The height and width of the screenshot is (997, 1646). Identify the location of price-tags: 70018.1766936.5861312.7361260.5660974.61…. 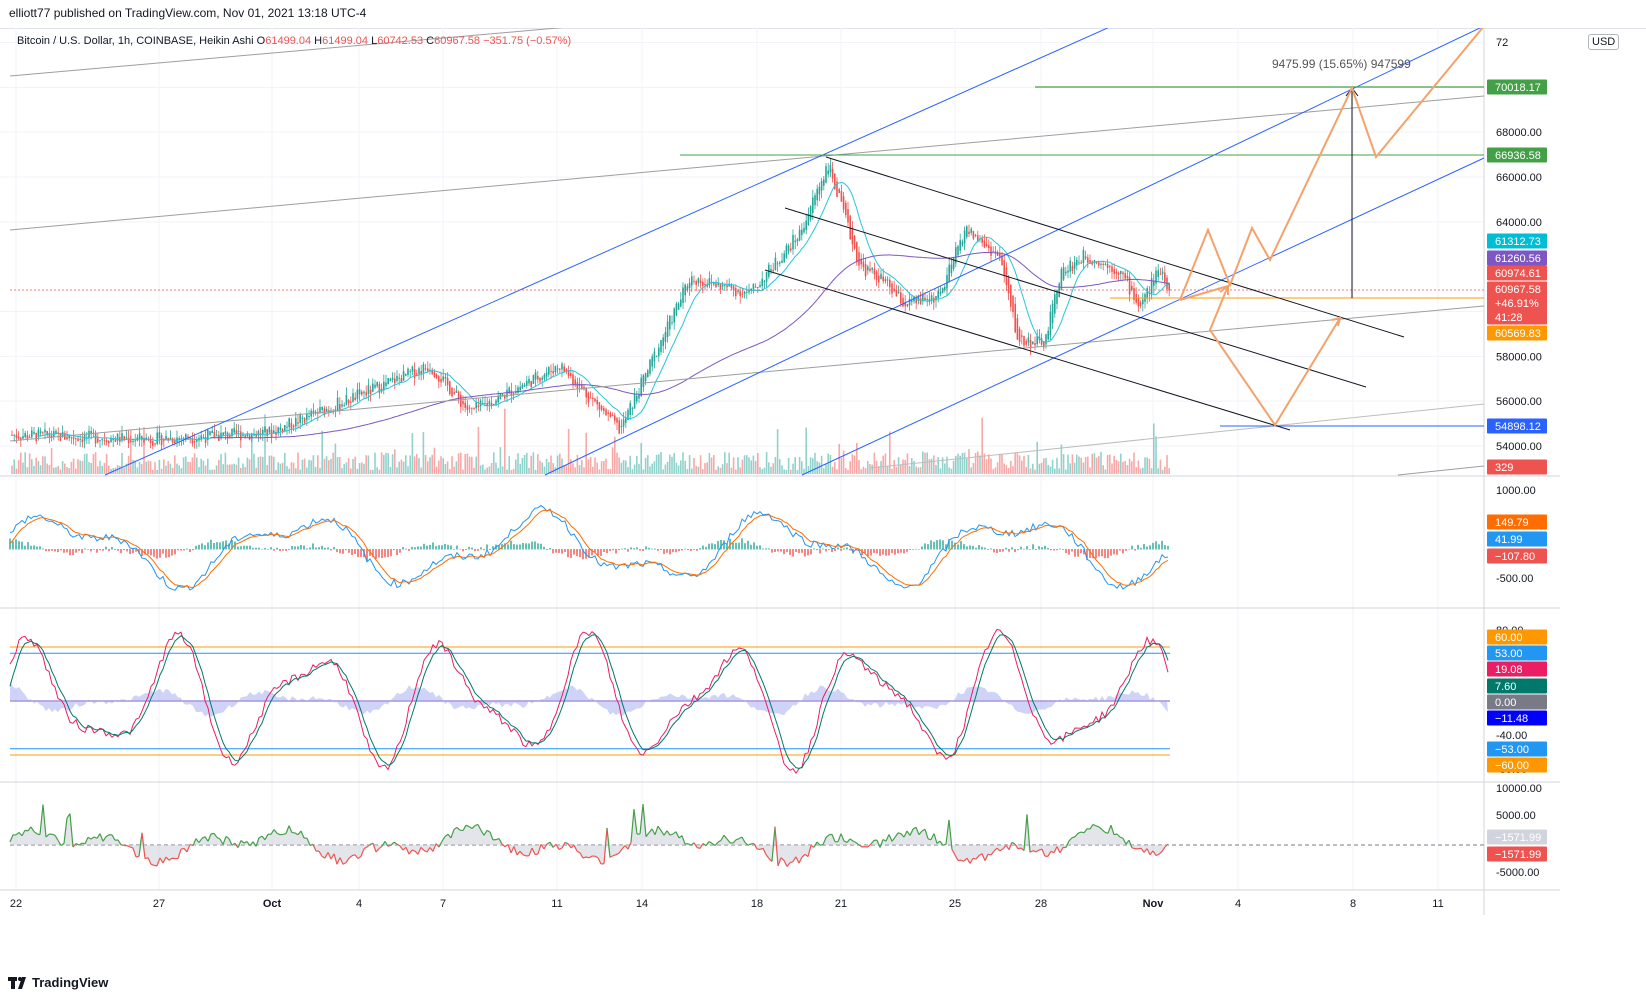
(1517, 470).